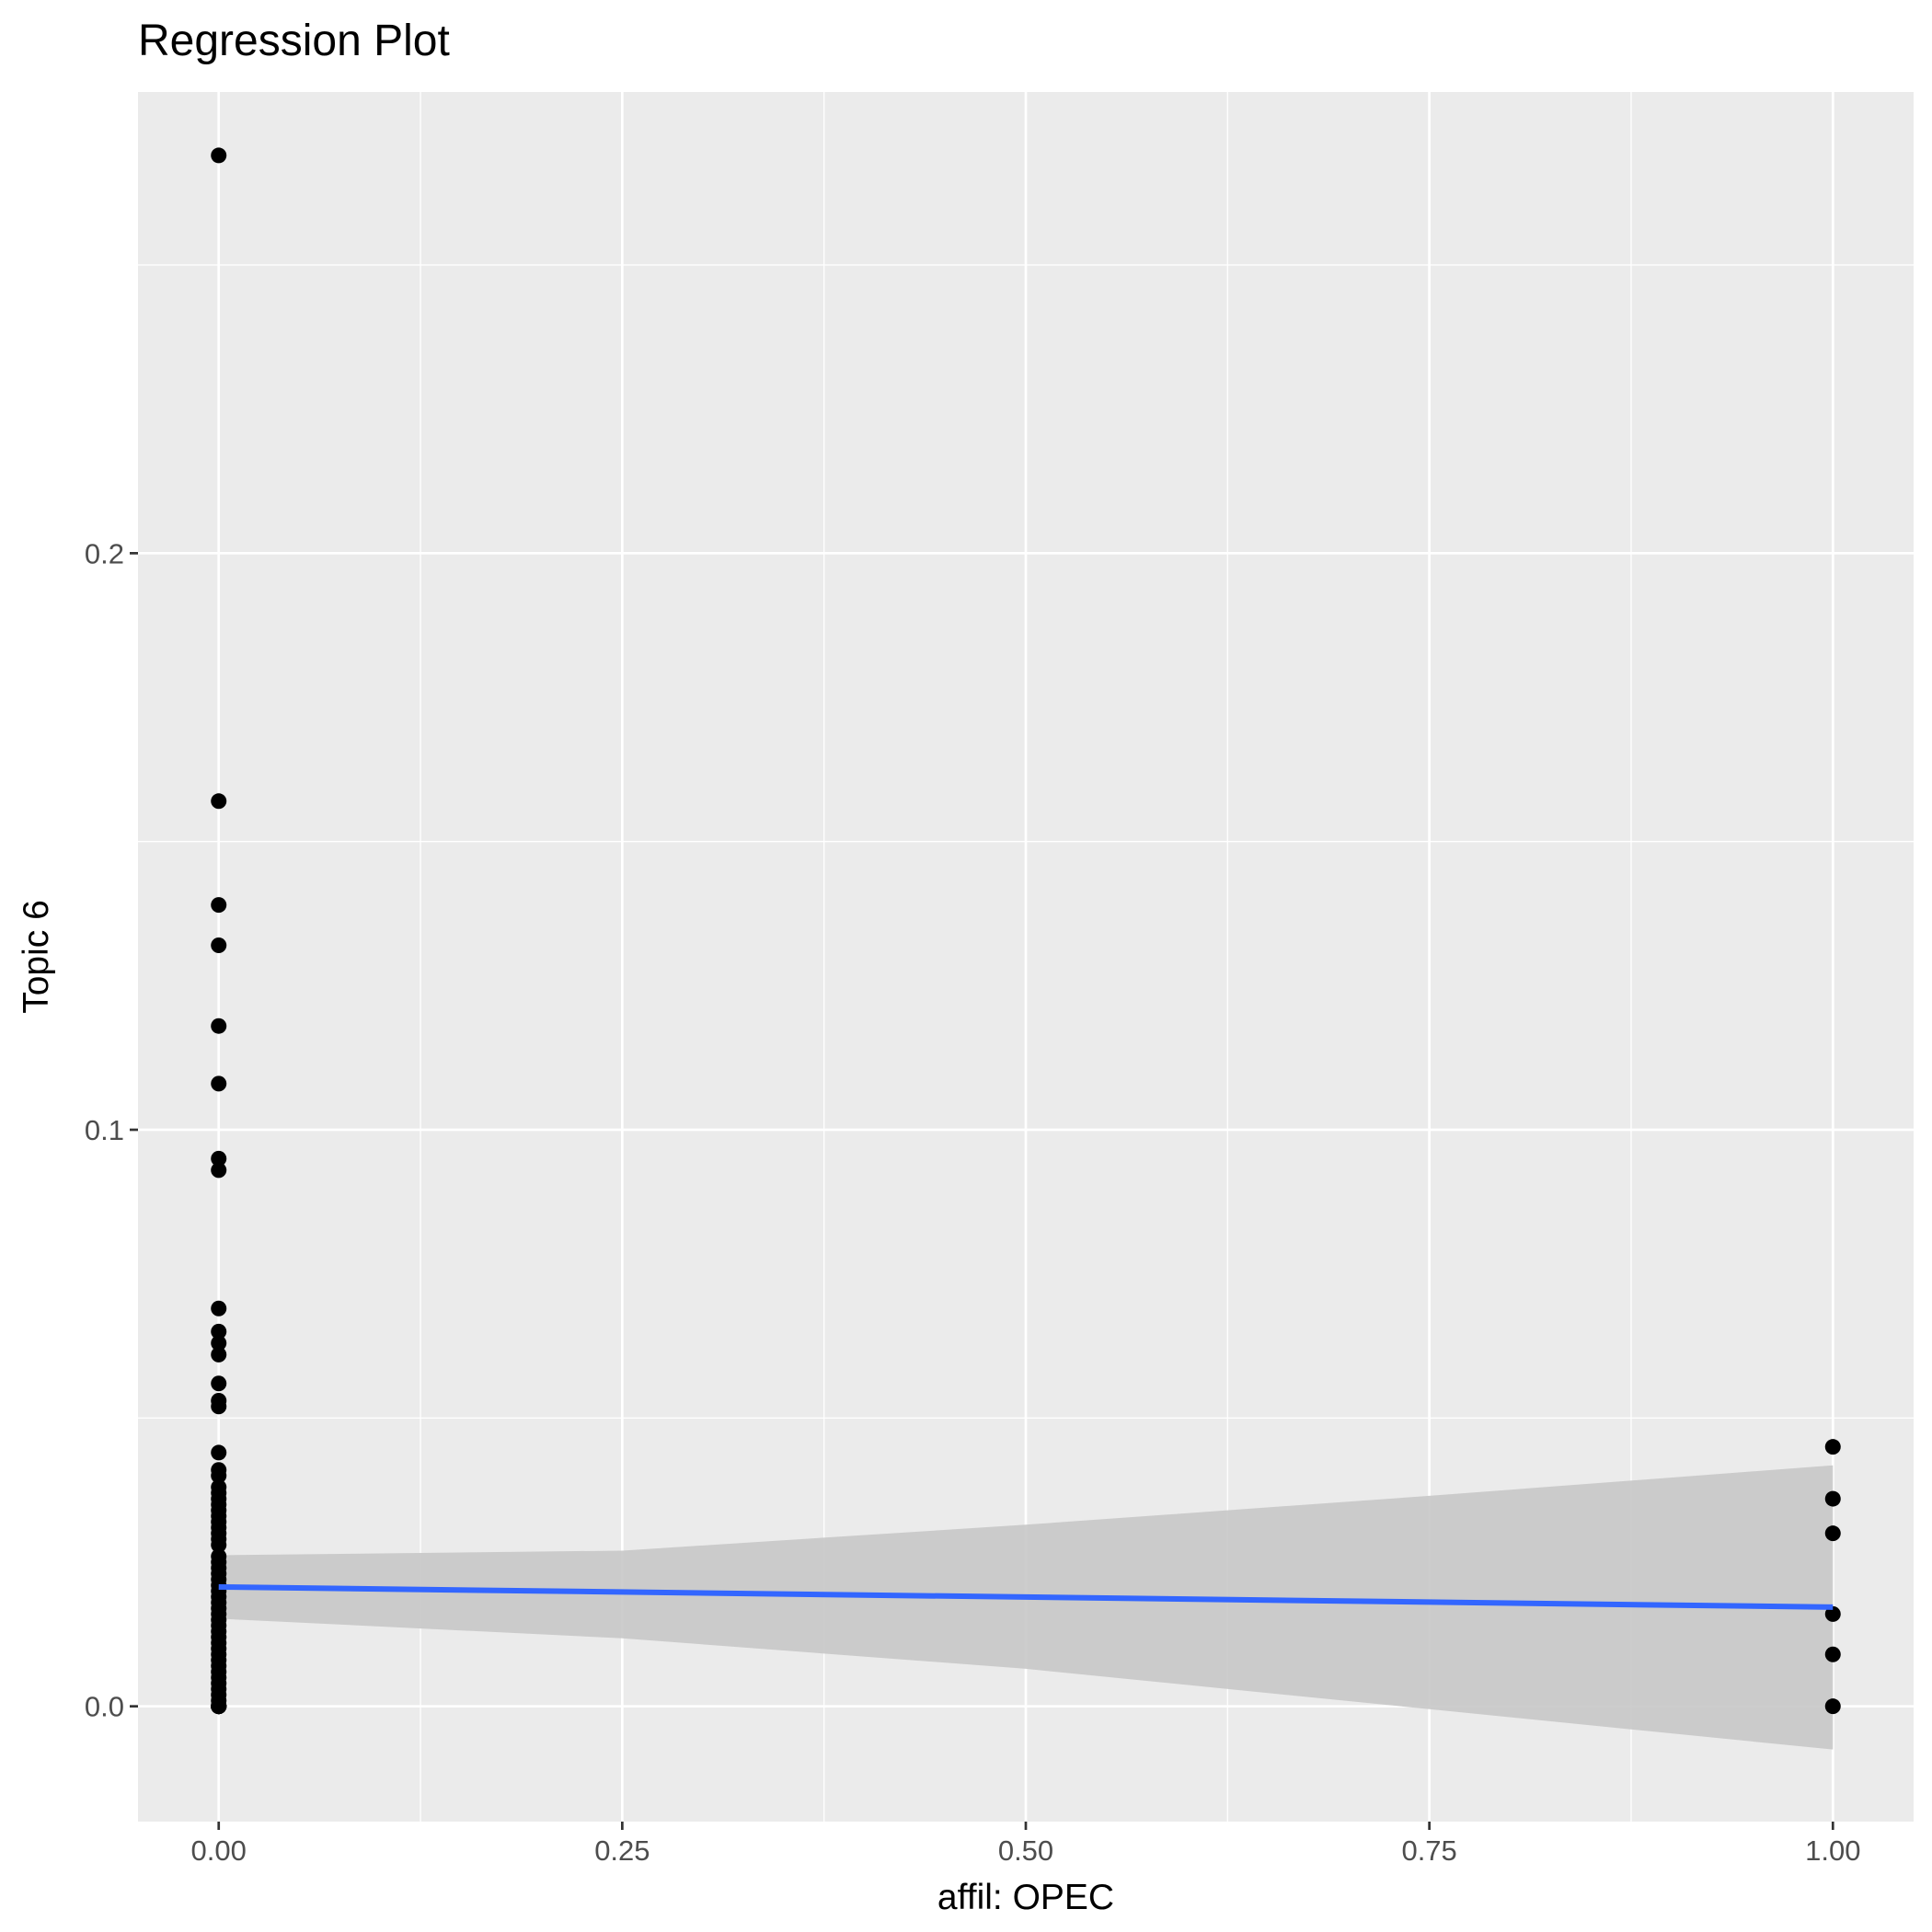  What do you see at coordinates (1428, 1850) in the screenshot?
I see `x-tick-label: 0.75` at bounding box center [1428, 1850].